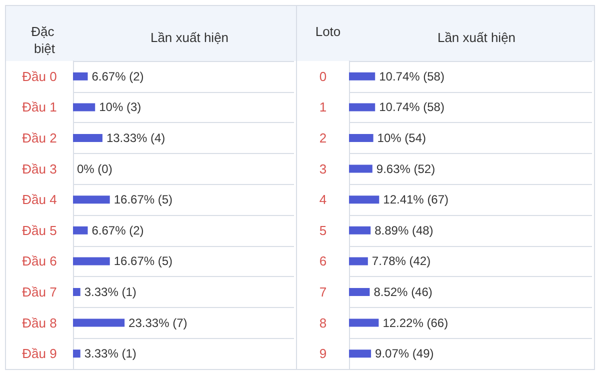 The height and width of the screenshot is (375, 600). Describe the element at coordinates (39, 200) in the screenshot. I see `y-tick-label: Đầu 4` at that location.